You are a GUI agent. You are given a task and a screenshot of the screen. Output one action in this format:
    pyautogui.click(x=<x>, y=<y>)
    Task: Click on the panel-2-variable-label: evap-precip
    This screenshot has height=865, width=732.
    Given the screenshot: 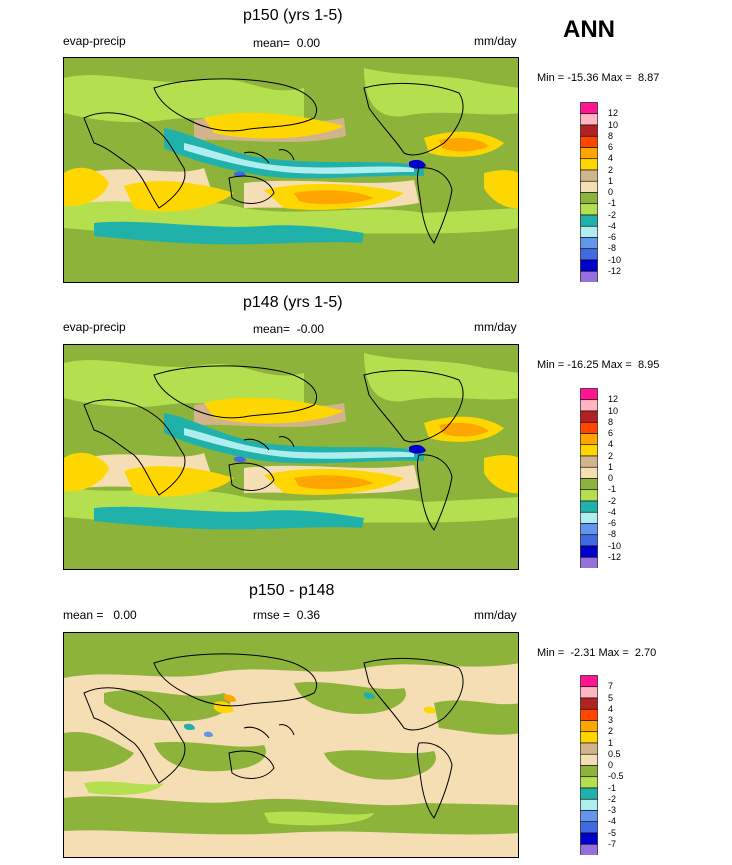 What is the action you would take?
    pyautogui.click(x=94, y=327)
    